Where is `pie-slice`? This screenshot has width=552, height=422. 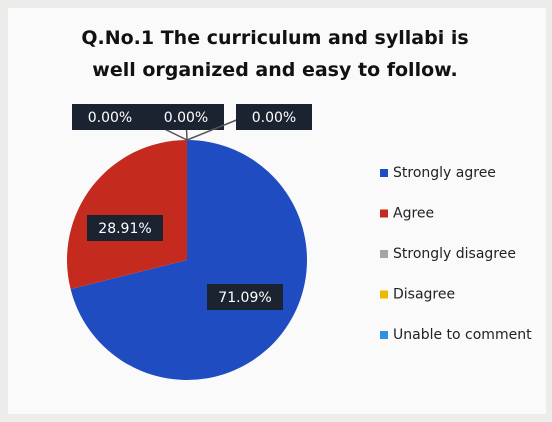 pie-slice is located at coordinates (127, 215).